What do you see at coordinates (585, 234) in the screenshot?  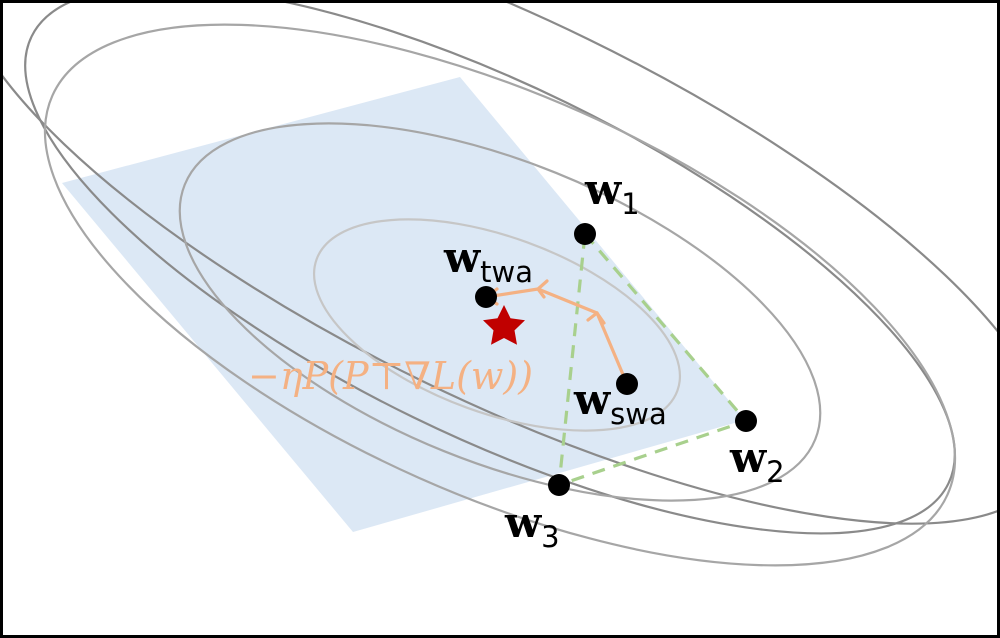 I see `point-w1` at bounding box center [585, 234].